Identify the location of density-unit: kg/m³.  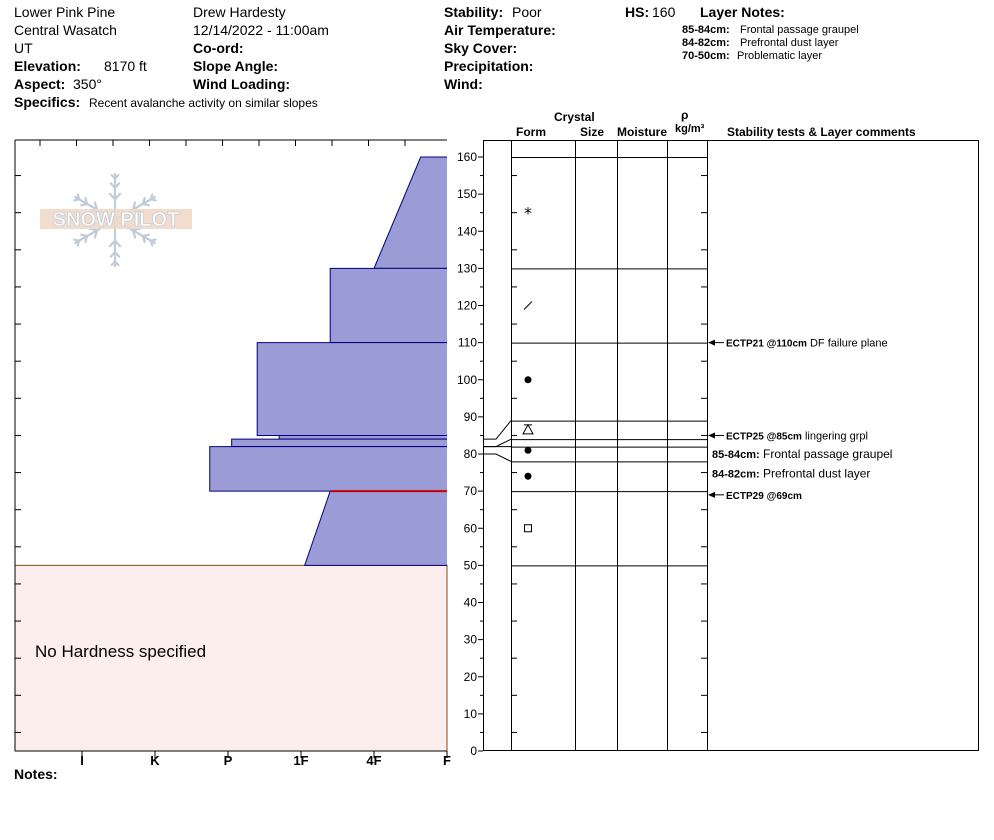
(690, 129).